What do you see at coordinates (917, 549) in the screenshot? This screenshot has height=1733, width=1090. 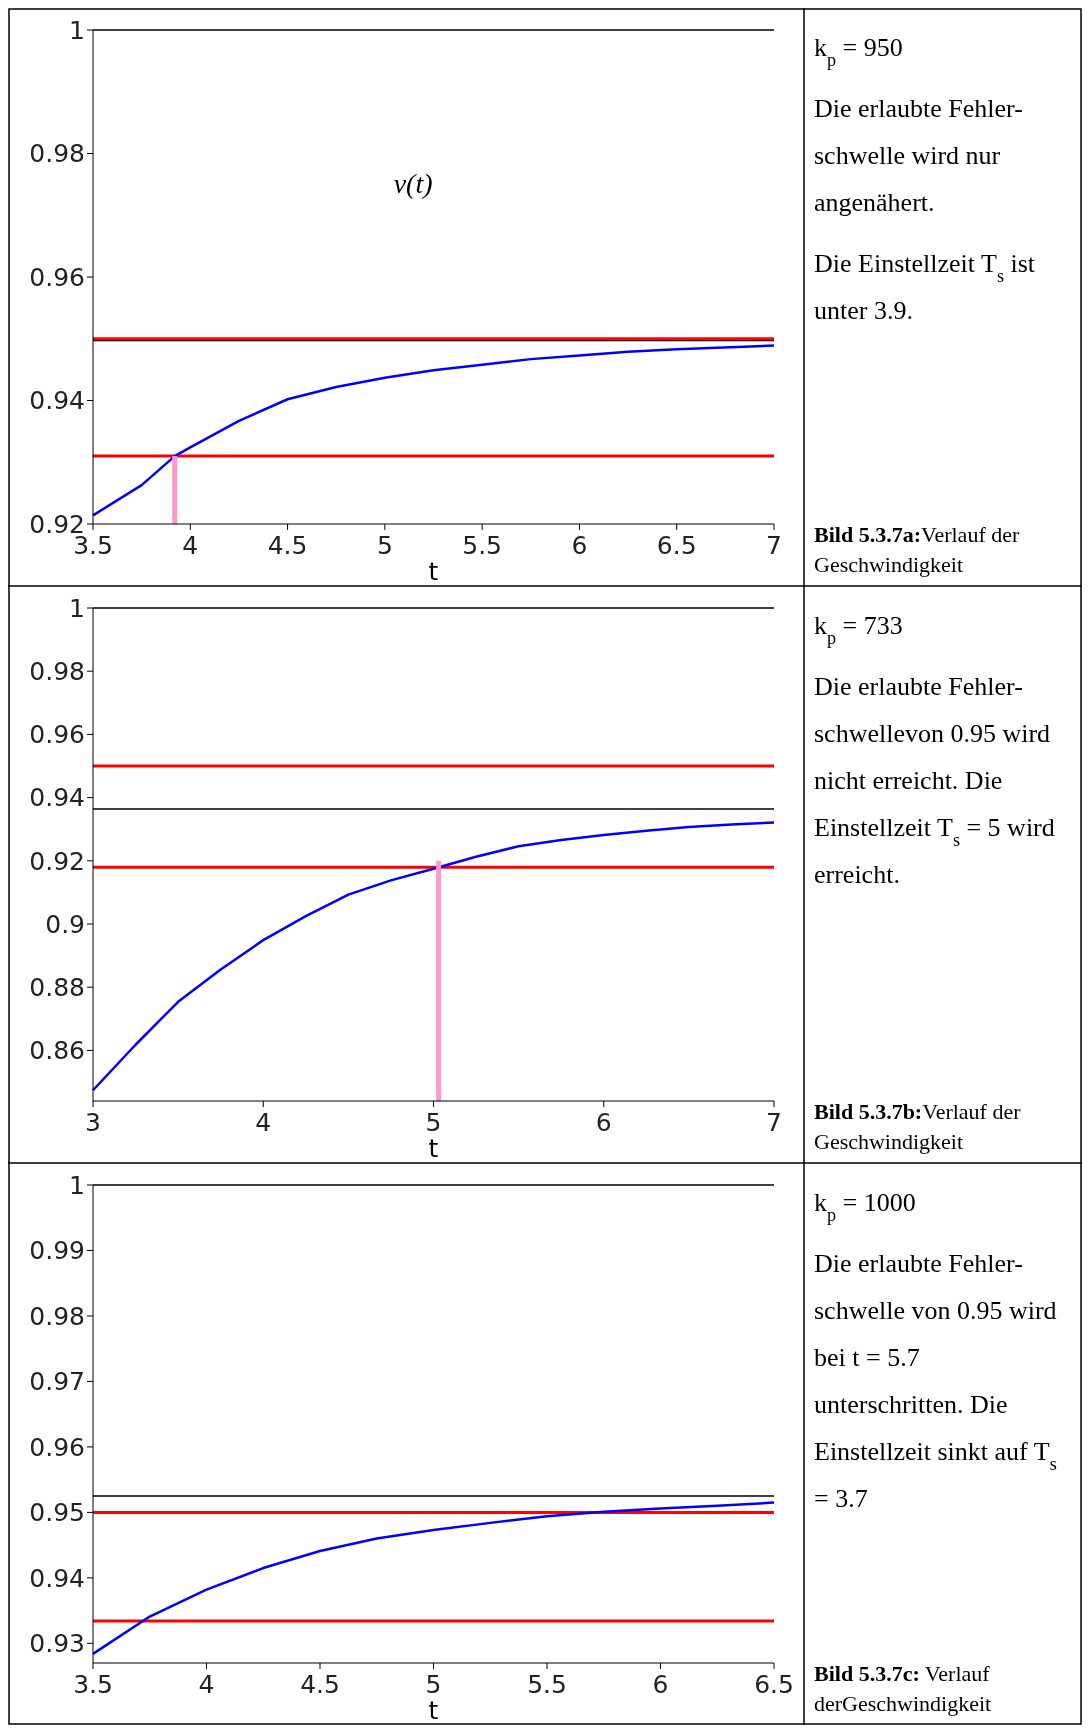 I see `text: Bild 5.3.7a:Verlauf der Geschwindigkeit` at bounding box center [917, 549].